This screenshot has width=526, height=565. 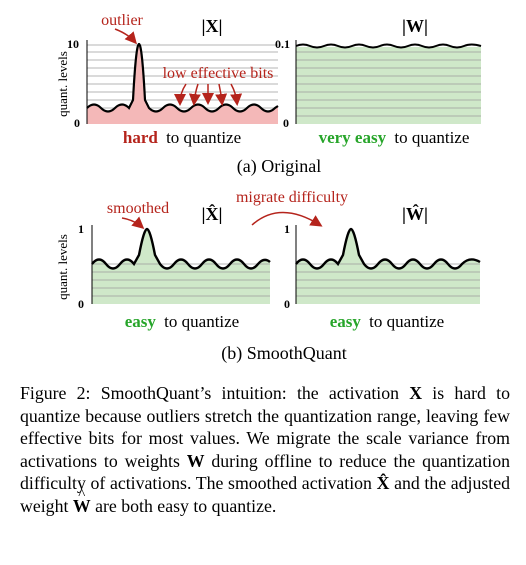 I want to click on x-activation-curve, so click(x=182, y=77).